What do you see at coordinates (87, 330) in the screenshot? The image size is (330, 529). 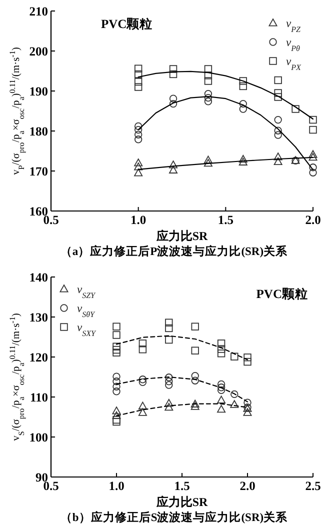 I see `legend-label: v$_{SXY}$` at bounding box center [87, 330].